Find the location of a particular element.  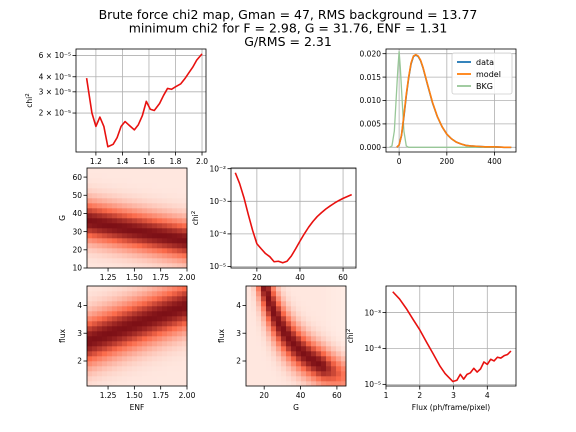

chi2_vs_flux-line is located at coordinates (452, 337).